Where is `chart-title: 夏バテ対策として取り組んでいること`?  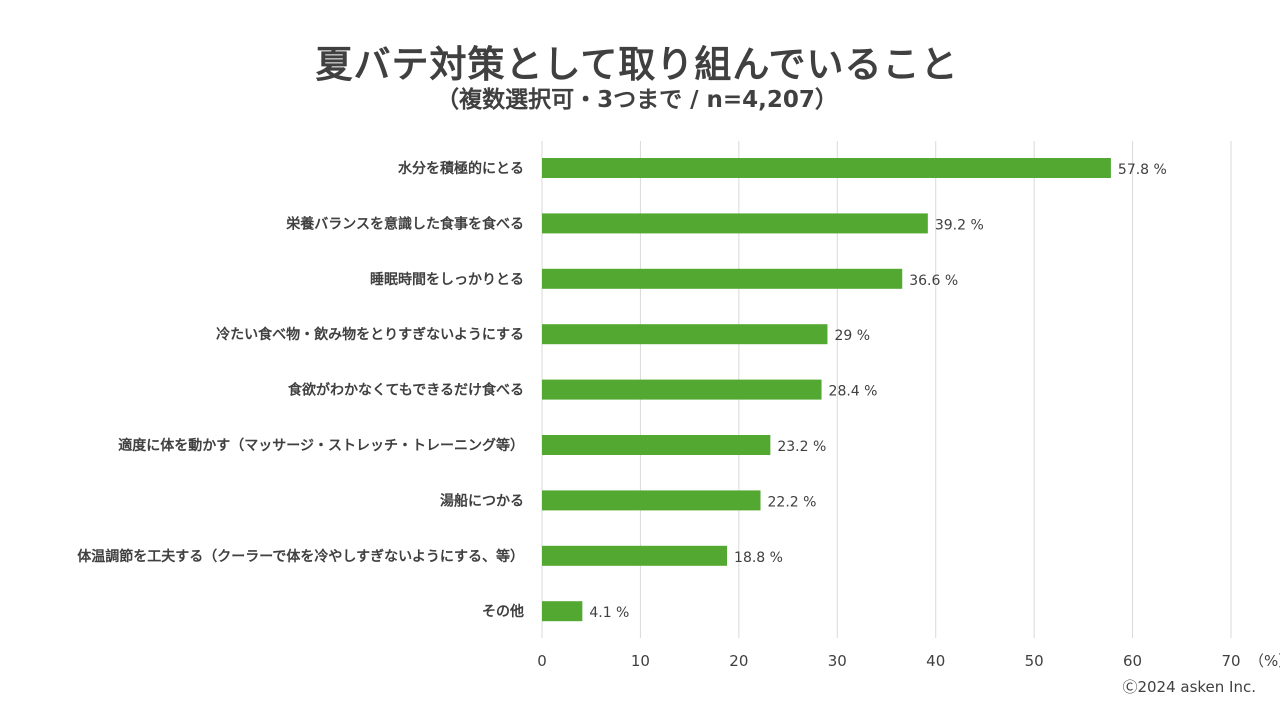 chart-title: 夏バテ対策として取り組んでいること is located at coordinates (637, 64).